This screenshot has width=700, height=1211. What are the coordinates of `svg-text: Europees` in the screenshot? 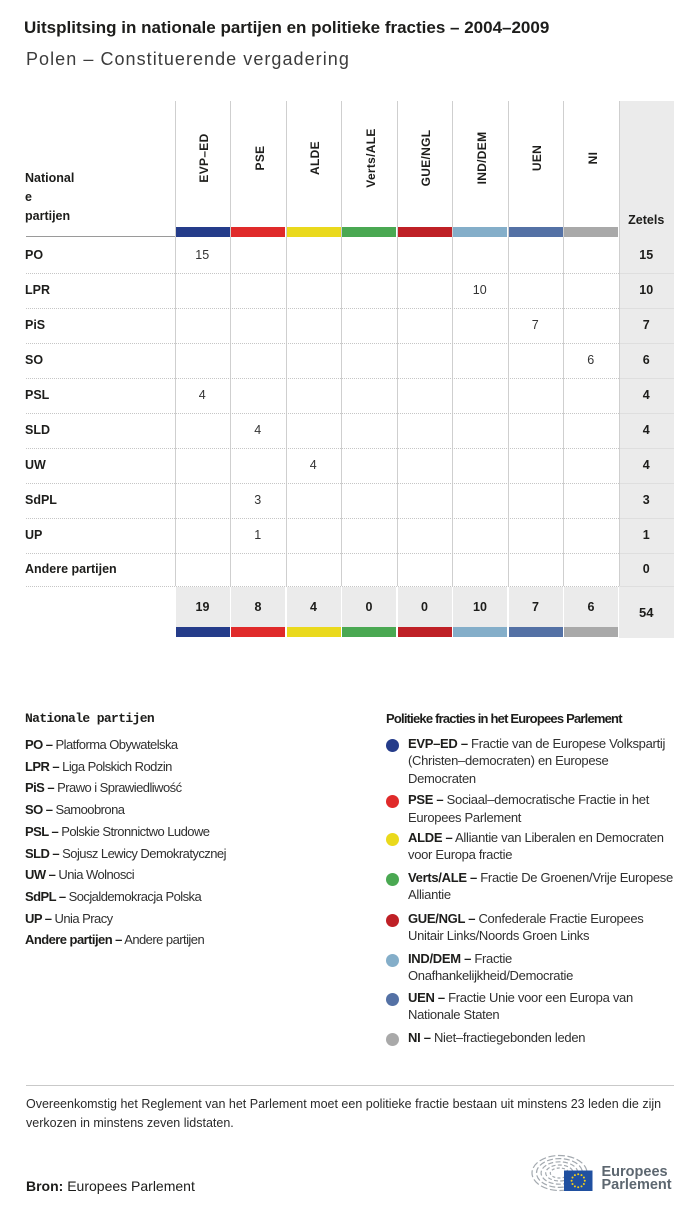 It's located at (635, 1172).